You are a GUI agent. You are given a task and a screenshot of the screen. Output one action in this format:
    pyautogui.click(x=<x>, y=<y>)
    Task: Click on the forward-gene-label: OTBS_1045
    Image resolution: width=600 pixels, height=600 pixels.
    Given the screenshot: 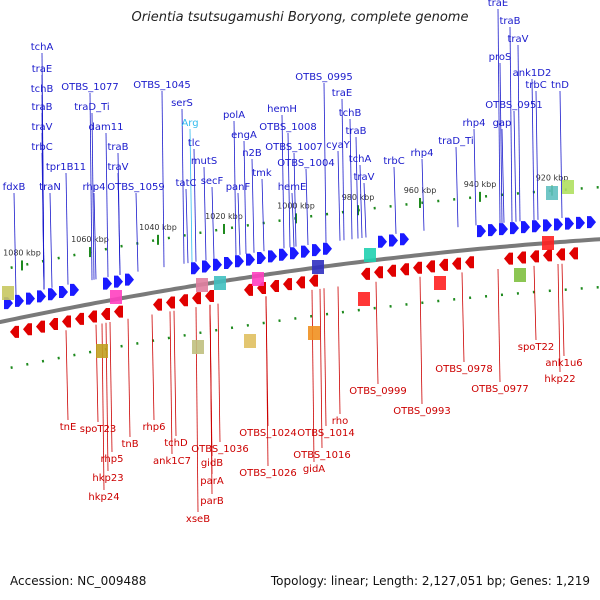 What is the action you would take?
    pyautogui.click(x=161, y=85)
    